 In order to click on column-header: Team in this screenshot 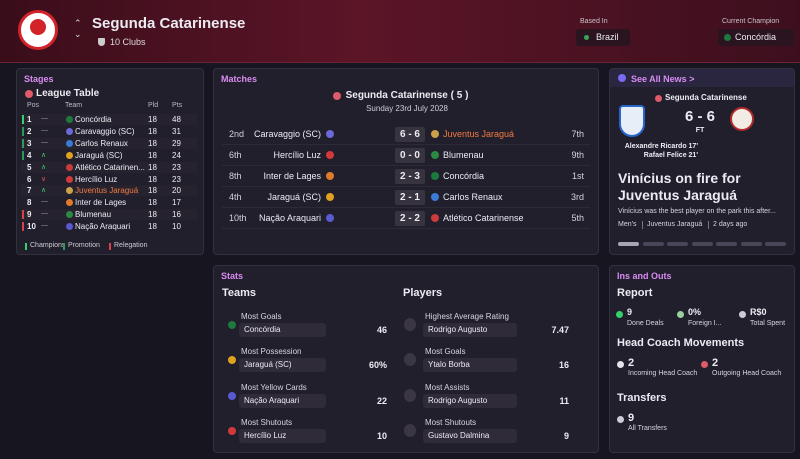, I will do `click(74, 105)`.